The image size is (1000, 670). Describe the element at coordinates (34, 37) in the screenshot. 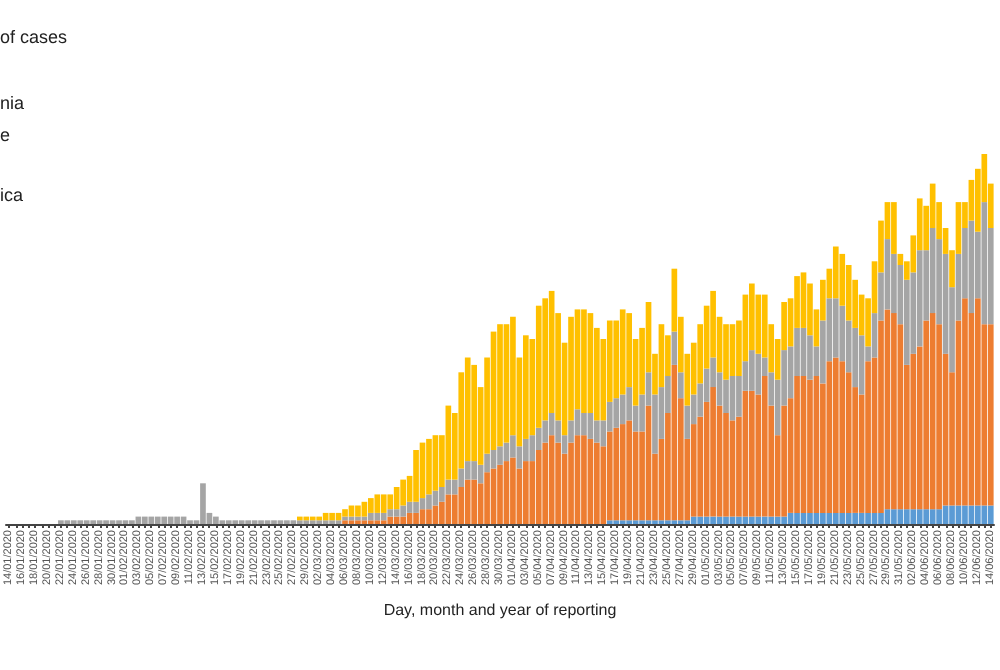

I see `text: of cases` at that location.